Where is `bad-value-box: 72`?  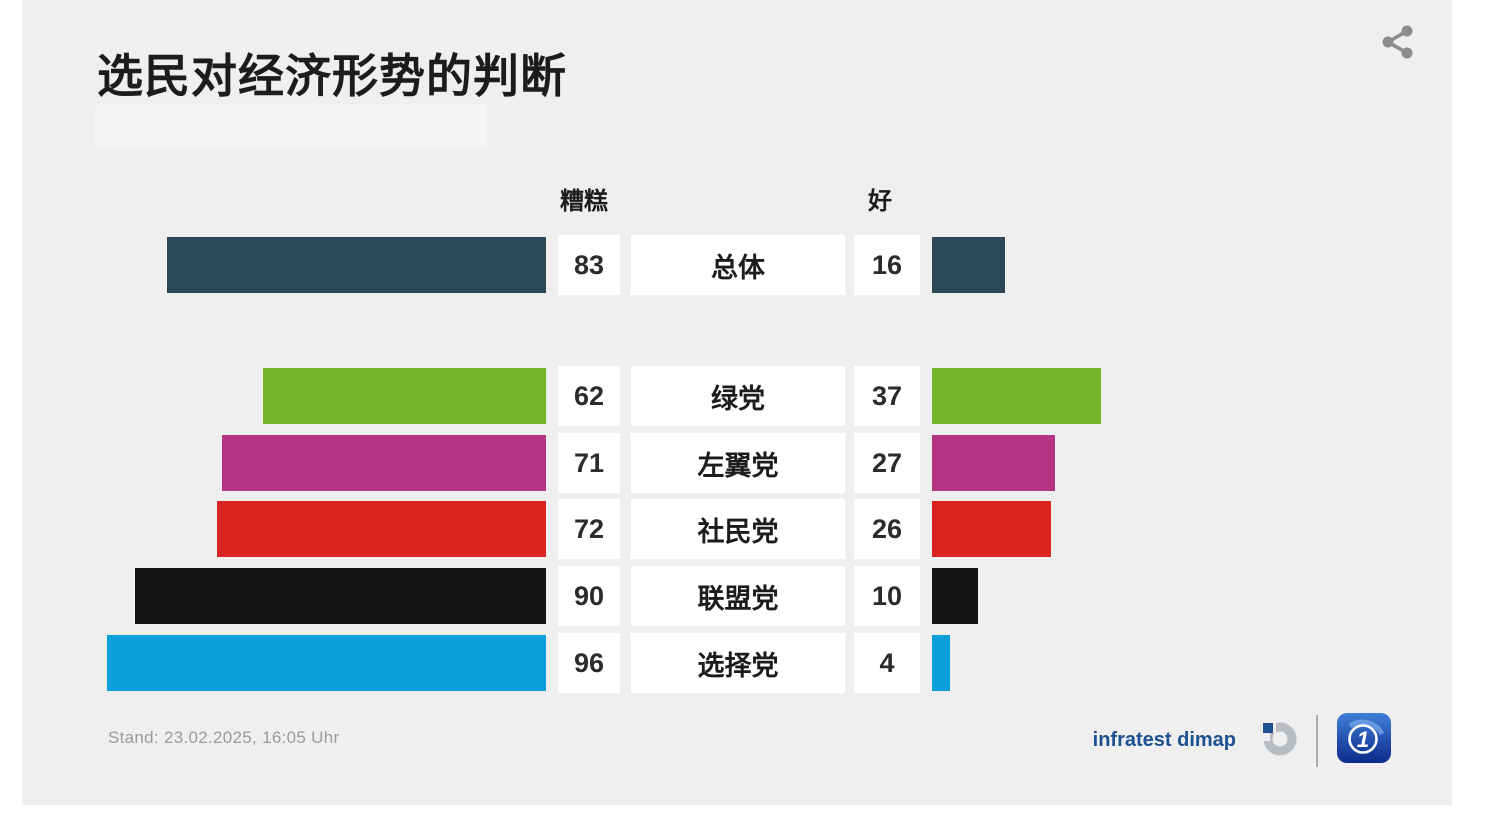
bad-value-box: 72 is located at coordinates (589, 529).